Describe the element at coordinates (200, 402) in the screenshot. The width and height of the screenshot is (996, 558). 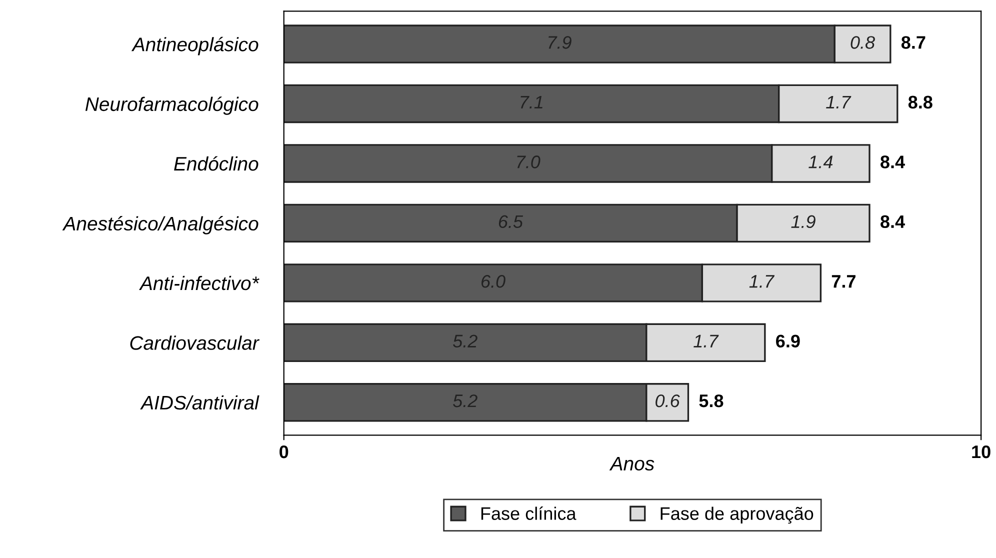
I see `y-tick-label: AIDS/antiviral` at that location.